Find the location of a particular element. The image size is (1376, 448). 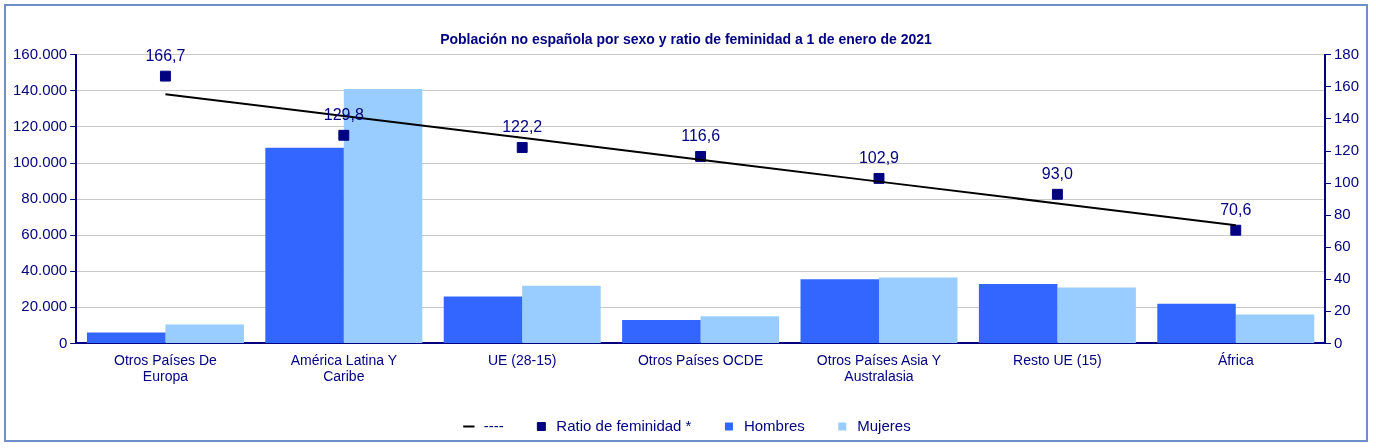

y-tick-label: 140.000 is located at coordinates (40, 90).